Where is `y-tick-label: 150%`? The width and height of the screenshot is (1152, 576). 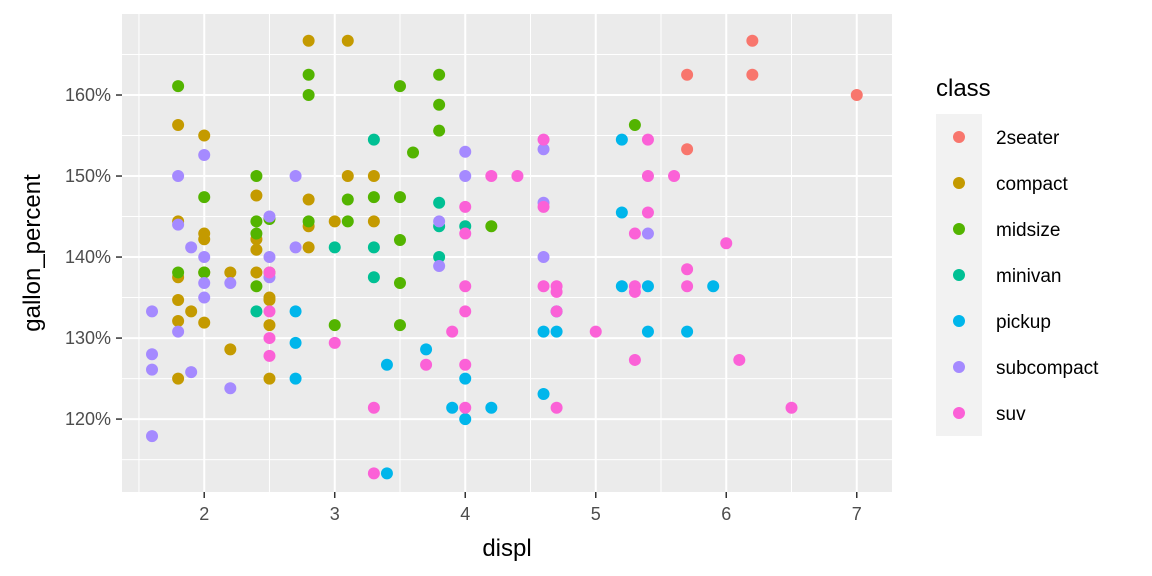
y-tick-label: 150% is located at coordinates (88, 176).